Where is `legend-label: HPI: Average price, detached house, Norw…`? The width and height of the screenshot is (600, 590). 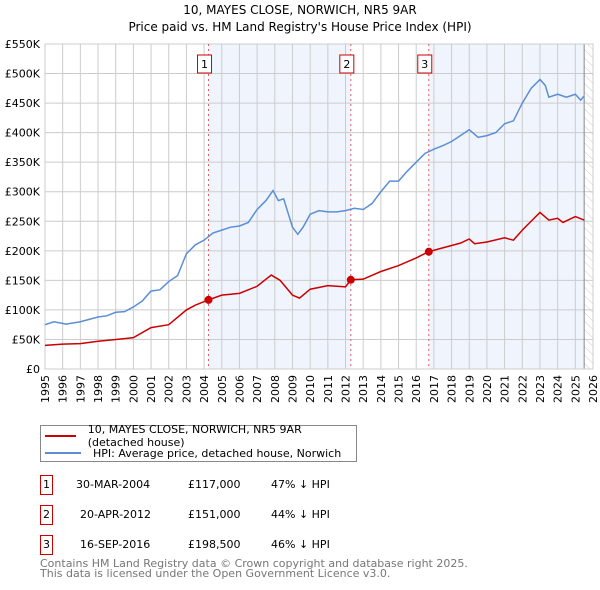
legend-label: HPI: Average price, detached house, Norw… is located at coordinates (217, 453).